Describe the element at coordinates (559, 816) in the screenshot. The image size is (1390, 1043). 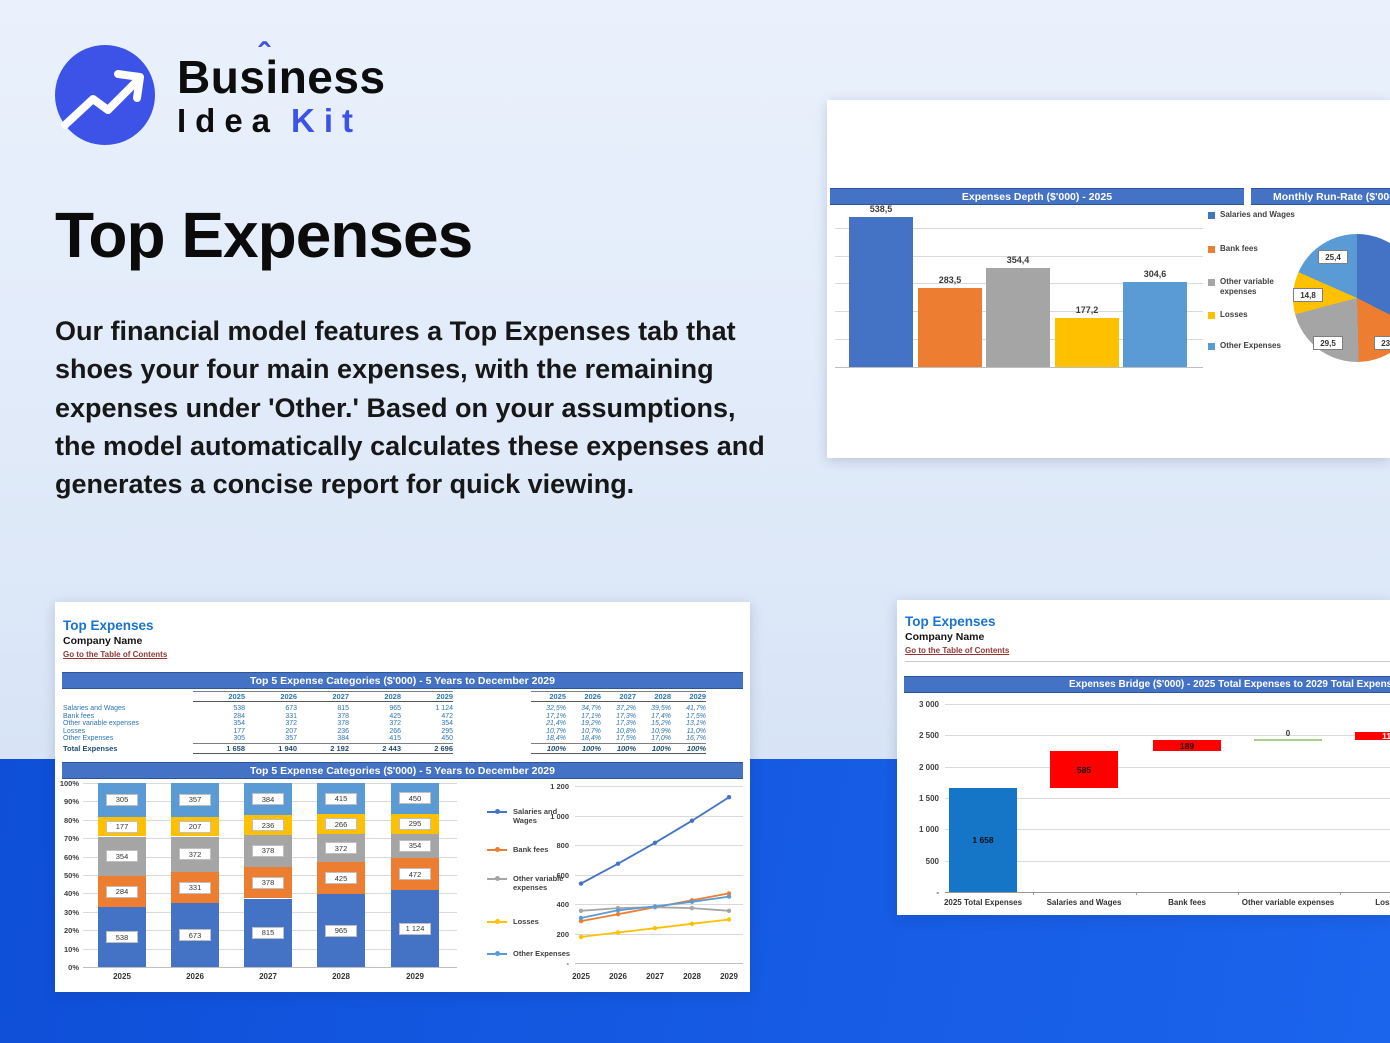
I see `y-tick-label: 1 000` at that location.